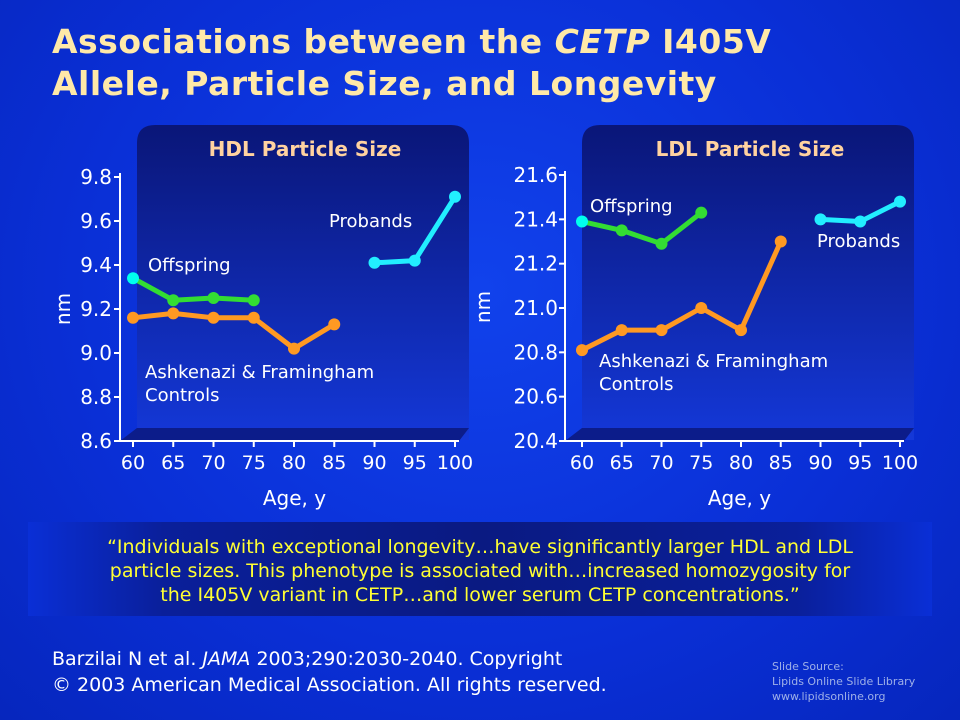  Describe the element at coordinates (63, 309) in the screenshot. I see `hdl-y-axis-label: nm` at that location.